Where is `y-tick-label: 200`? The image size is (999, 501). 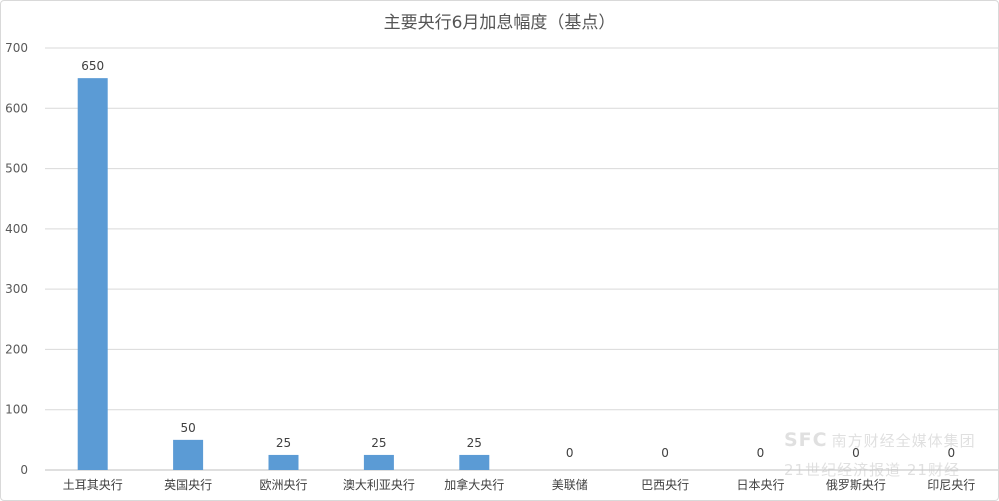 y-tick-label: 200 is located at coordinates (16, 349).